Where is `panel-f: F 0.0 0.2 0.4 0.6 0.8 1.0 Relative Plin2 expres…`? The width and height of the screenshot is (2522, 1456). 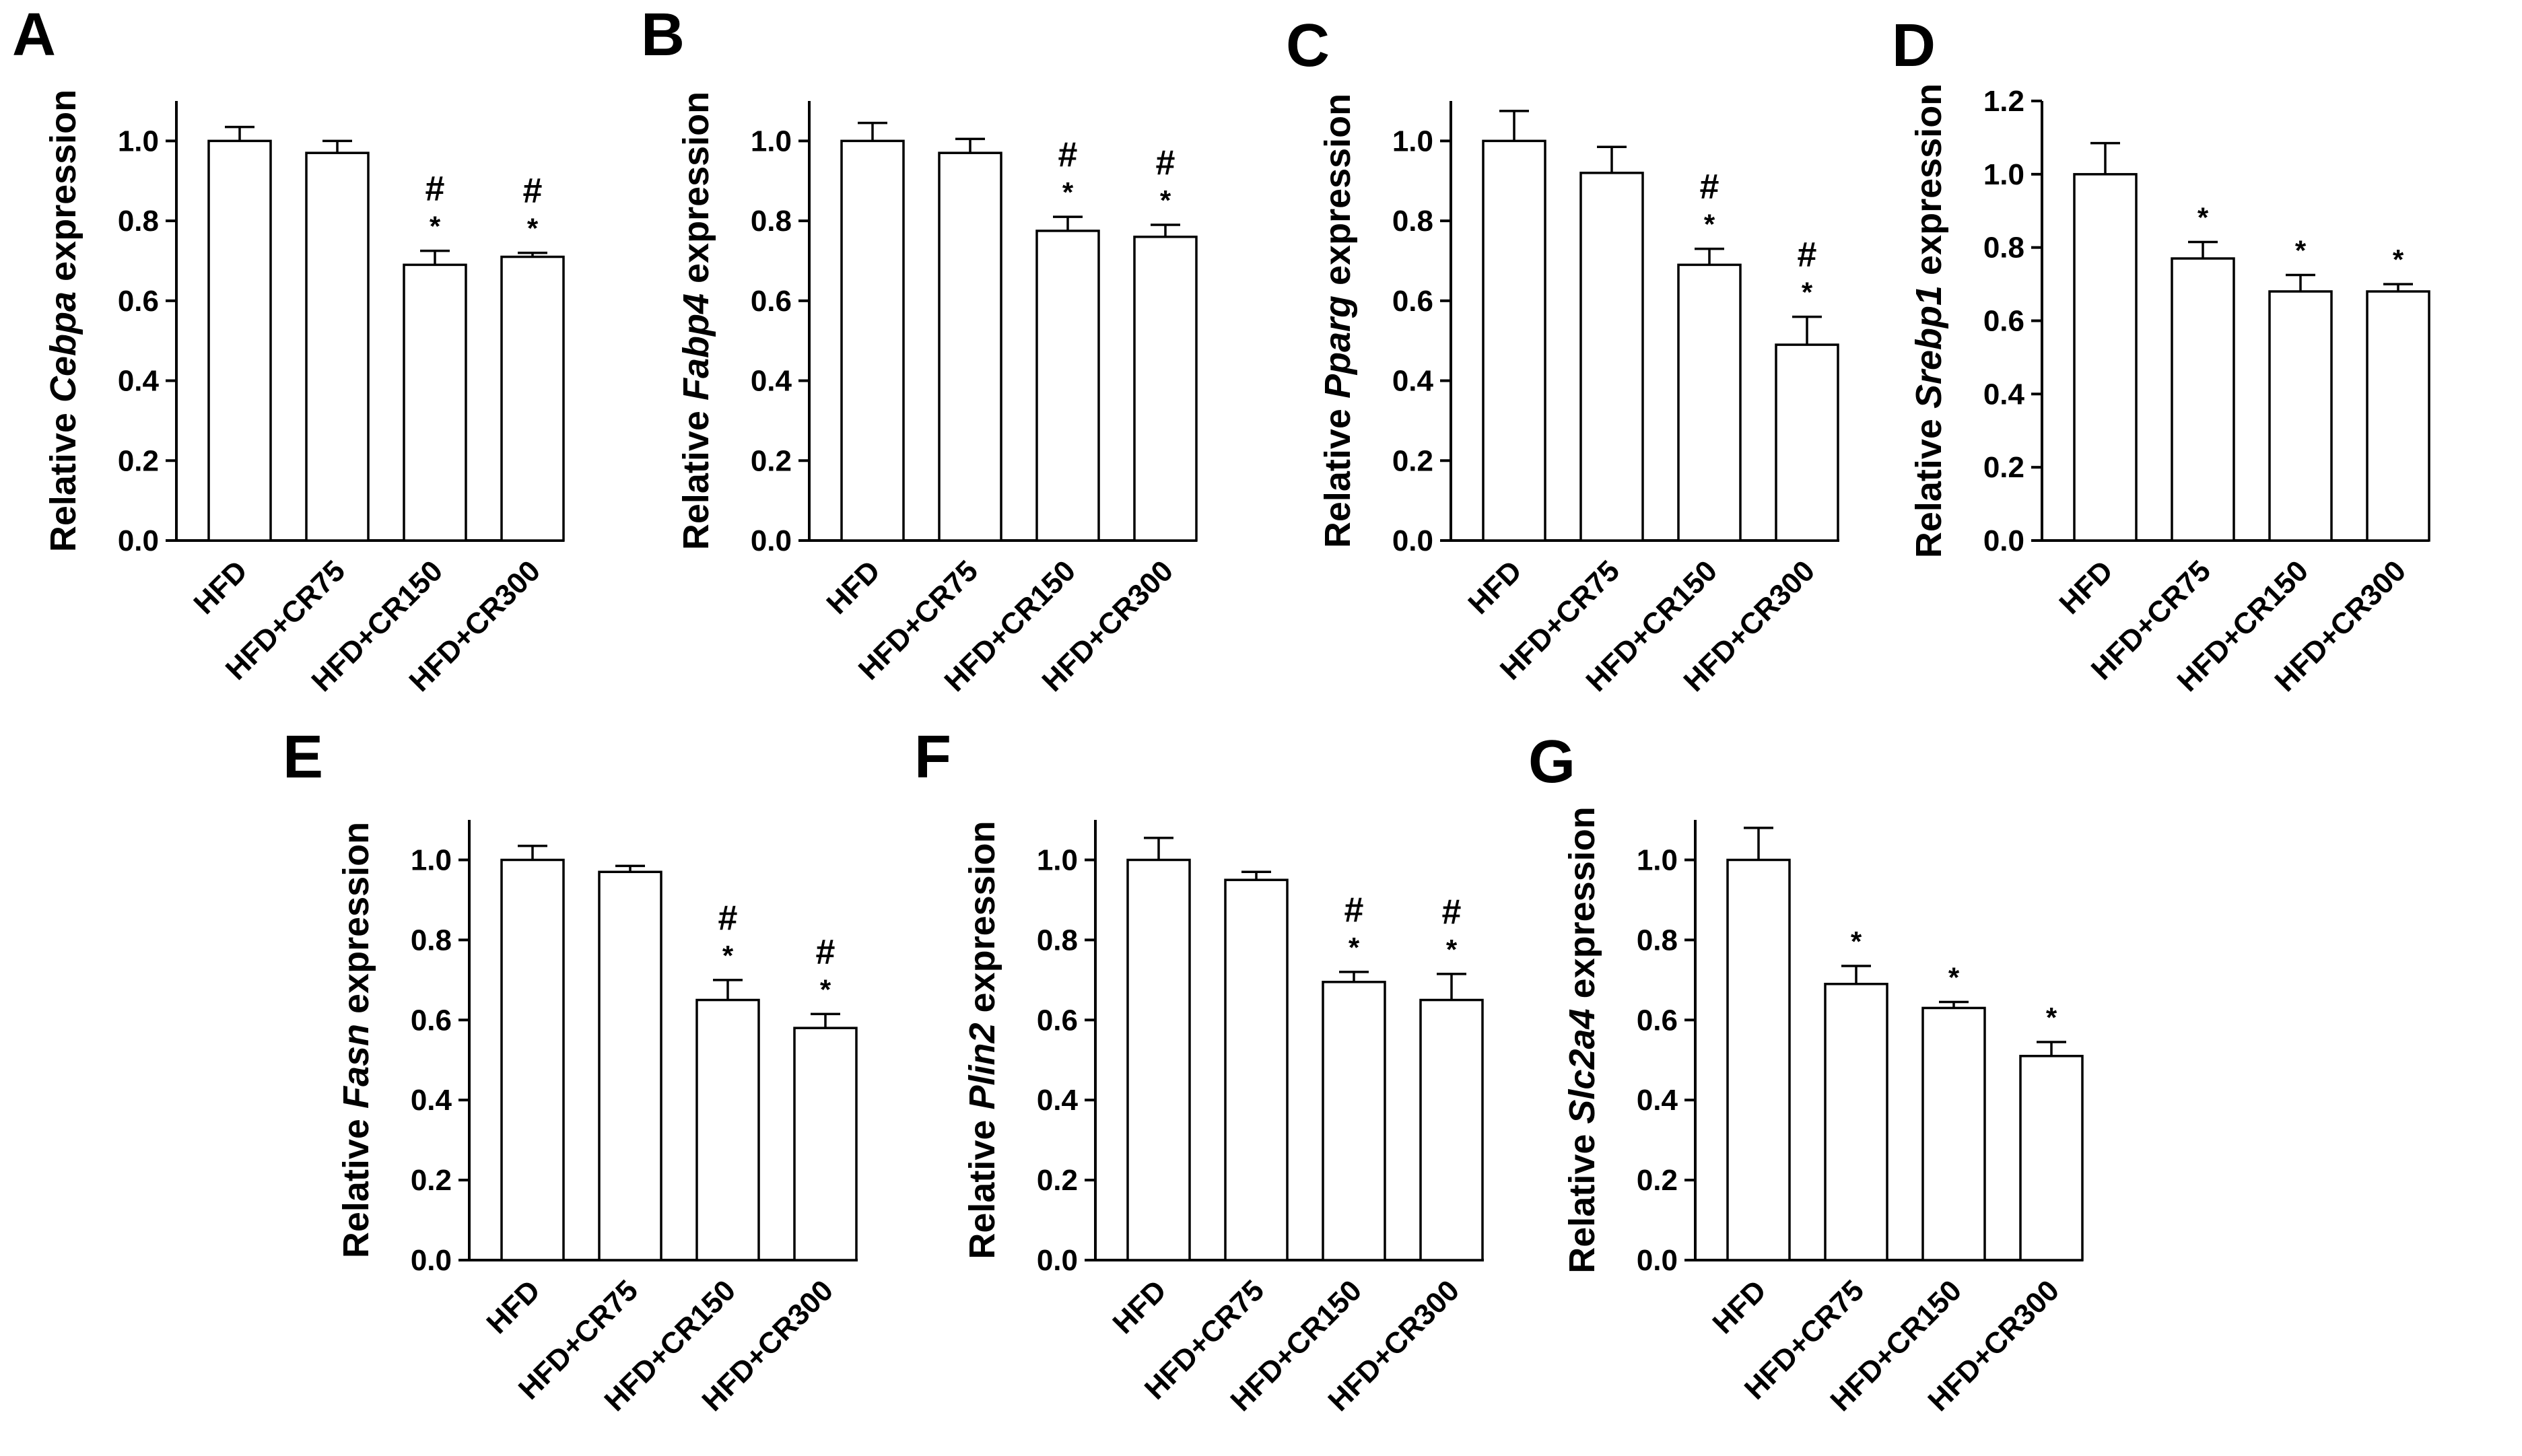 panel-f: F 0.0 0.2 0.4 0.6 0.8 1.0 Relative Plin2 expres… is located at coordinates (1199, 1071).